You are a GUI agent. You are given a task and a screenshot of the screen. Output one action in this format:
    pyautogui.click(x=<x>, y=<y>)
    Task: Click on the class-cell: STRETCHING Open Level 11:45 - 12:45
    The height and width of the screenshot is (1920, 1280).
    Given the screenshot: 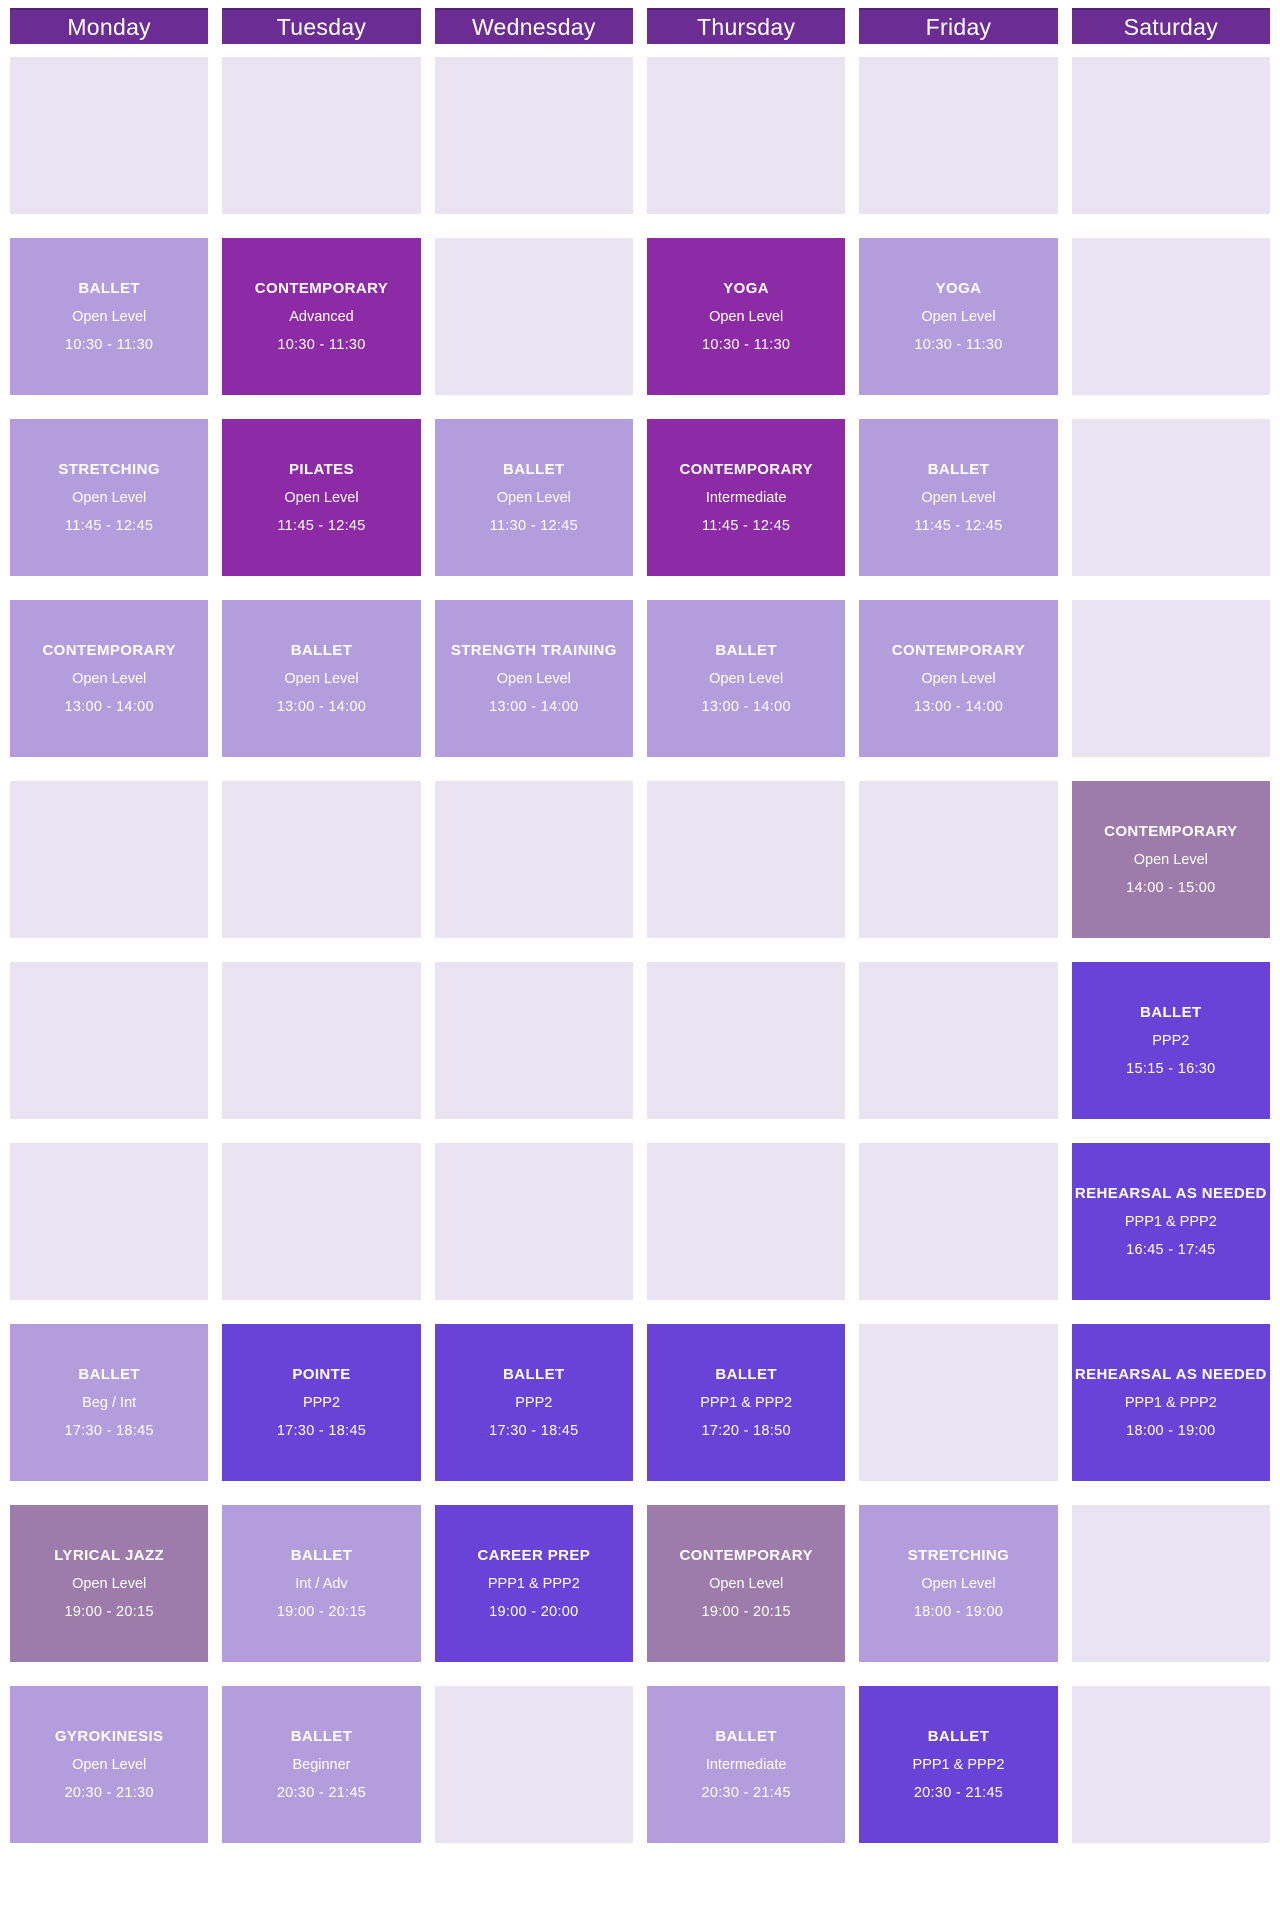 What is the action you would take?
    pyautogui.click(x=109, y=497)
    